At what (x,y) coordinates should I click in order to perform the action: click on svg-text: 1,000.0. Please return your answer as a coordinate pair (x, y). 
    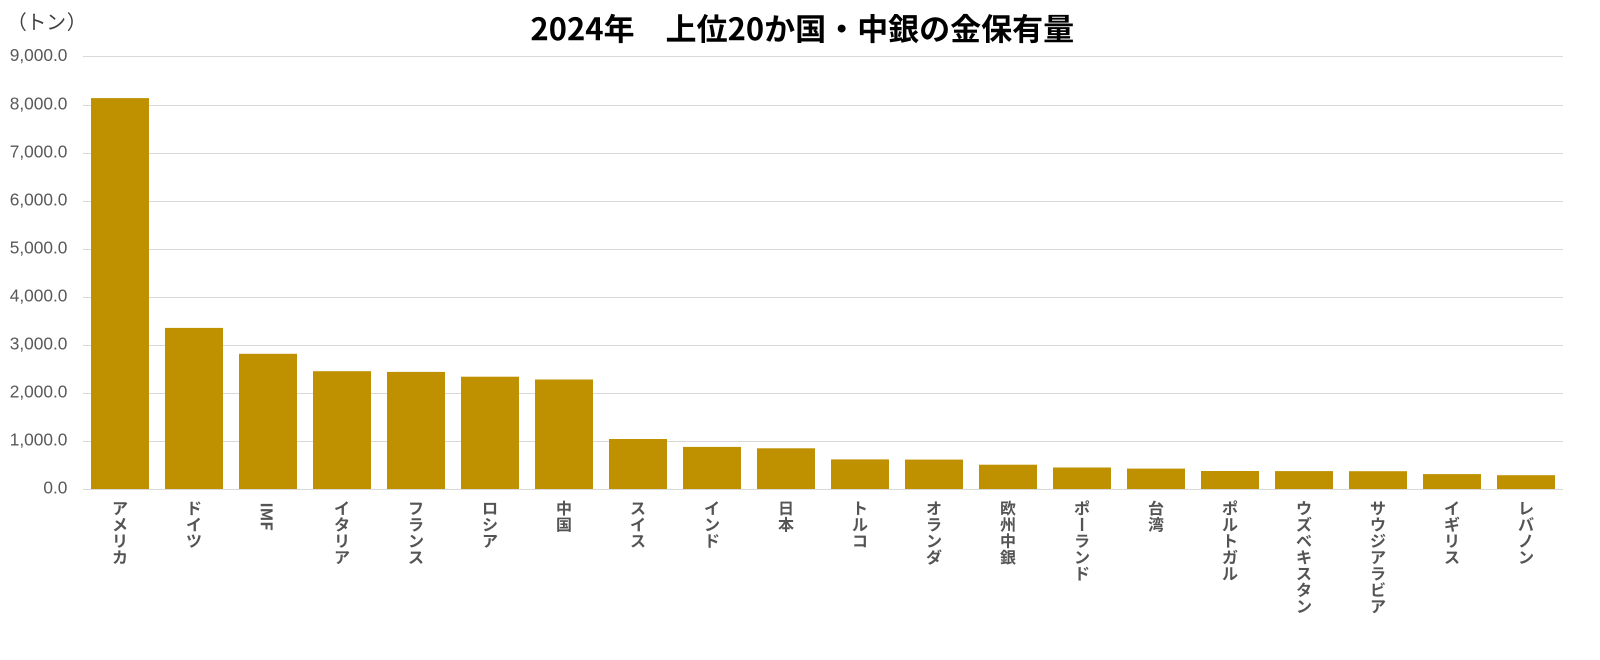
    Looking at the image, I should click on (39, 440).